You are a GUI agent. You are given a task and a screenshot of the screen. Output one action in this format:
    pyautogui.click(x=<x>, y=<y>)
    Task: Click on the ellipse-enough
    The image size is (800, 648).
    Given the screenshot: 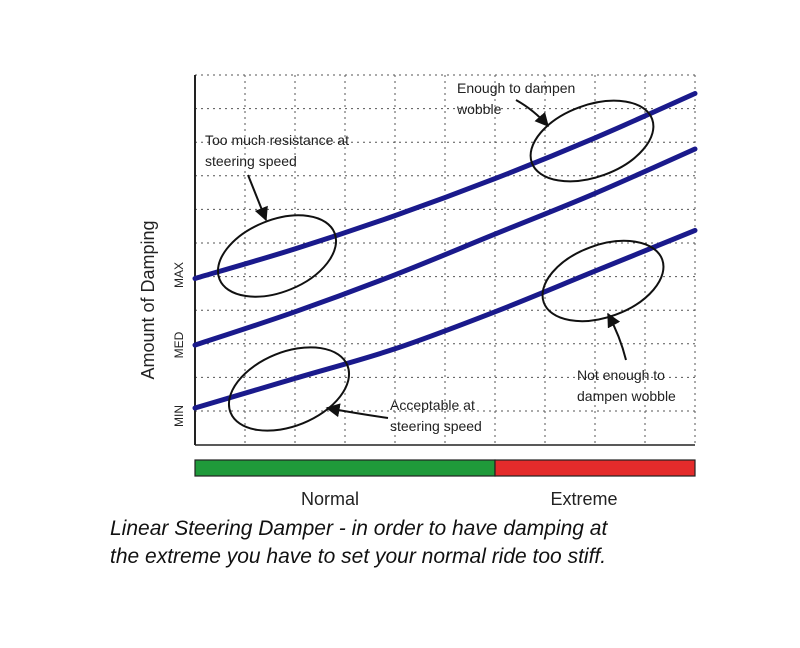 What is the action you would take?
    pyautogui.click(x=592, y=141)
    